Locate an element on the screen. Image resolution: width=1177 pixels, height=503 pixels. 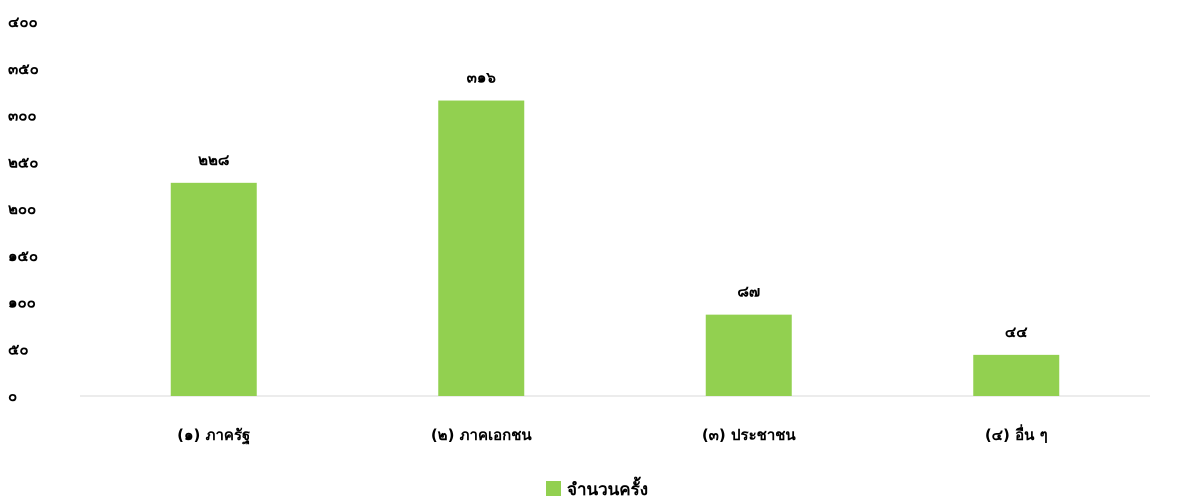
y-tick-label: ๑๕๐ is located at coordinates (23, 256).